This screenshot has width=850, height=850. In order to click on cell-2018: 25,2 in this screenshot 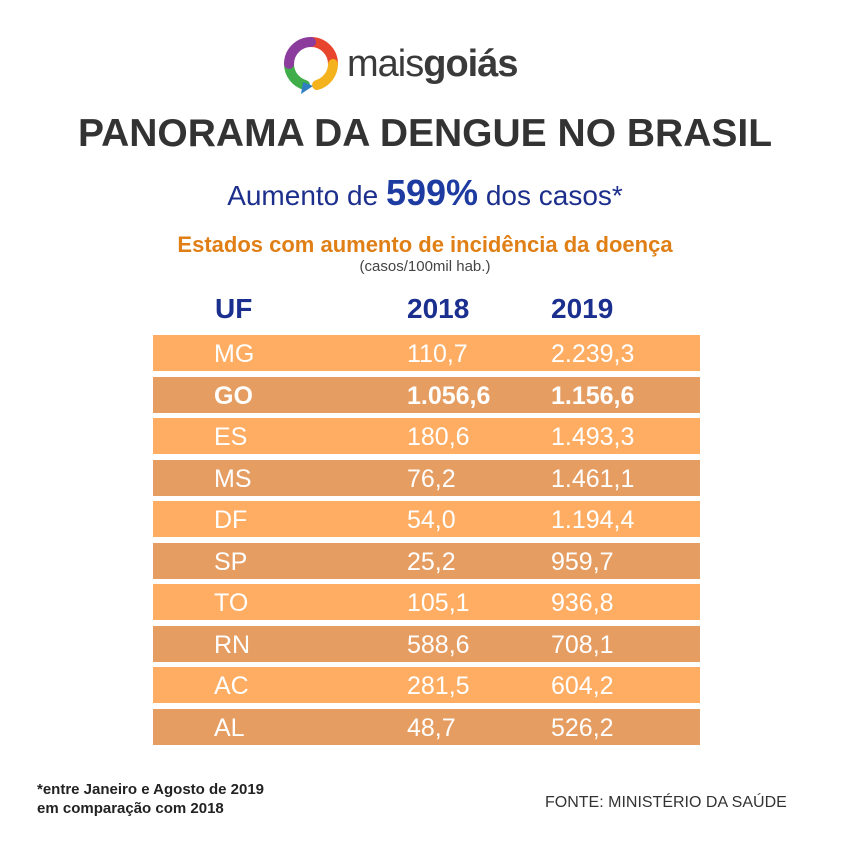, I will do `click(431, 562)`.